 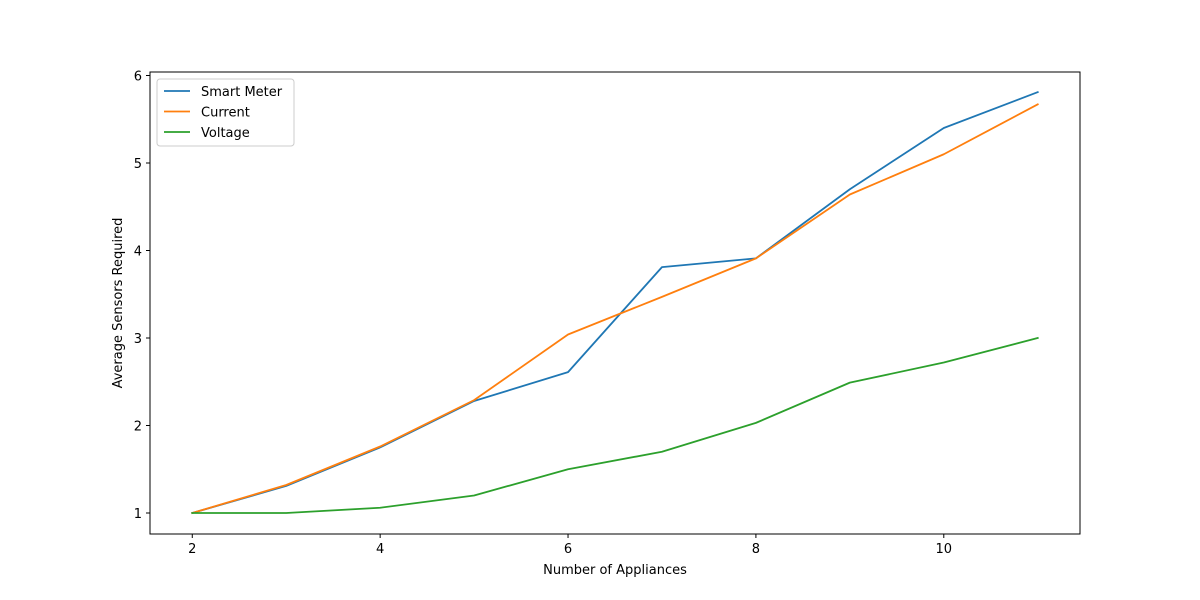 What do you see at coordinates (568, 549) in the screenshot?
I see `x-tick-label: 6` at bounding box center [568, 549].